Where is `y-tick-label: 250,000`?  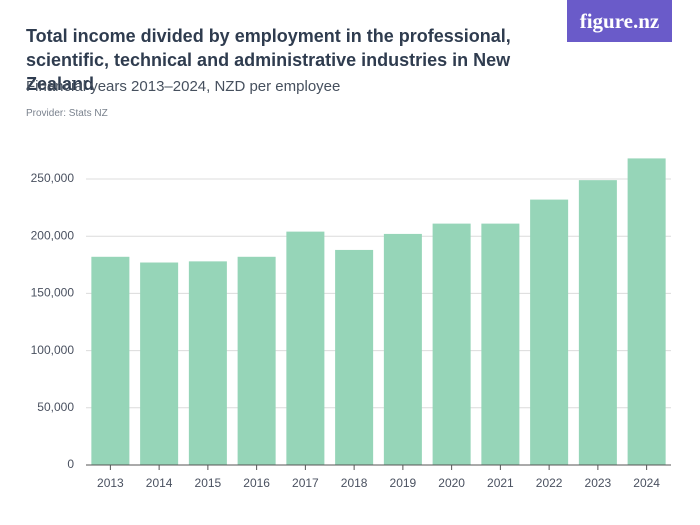
y-tick-label: 250,000 is located at coordinates (53, 178).